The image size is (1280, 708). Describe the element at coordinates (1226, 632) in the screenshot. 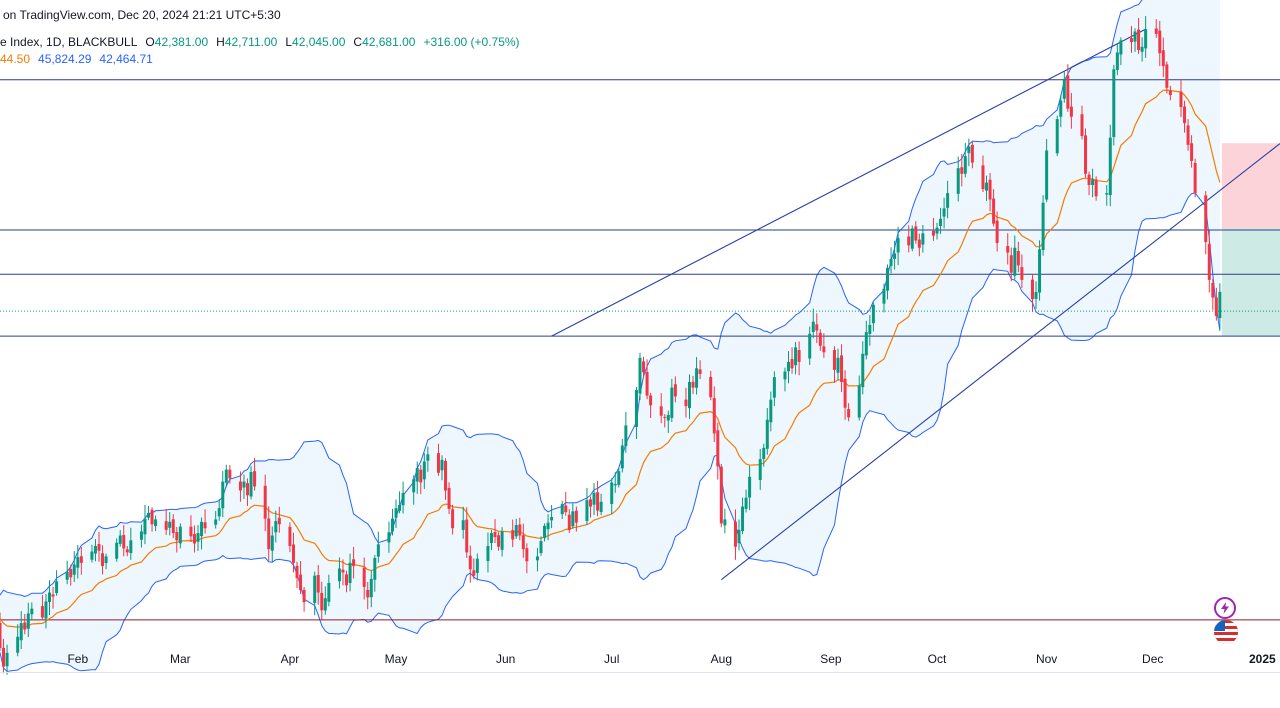

I see `us-flag-icon` at that location.